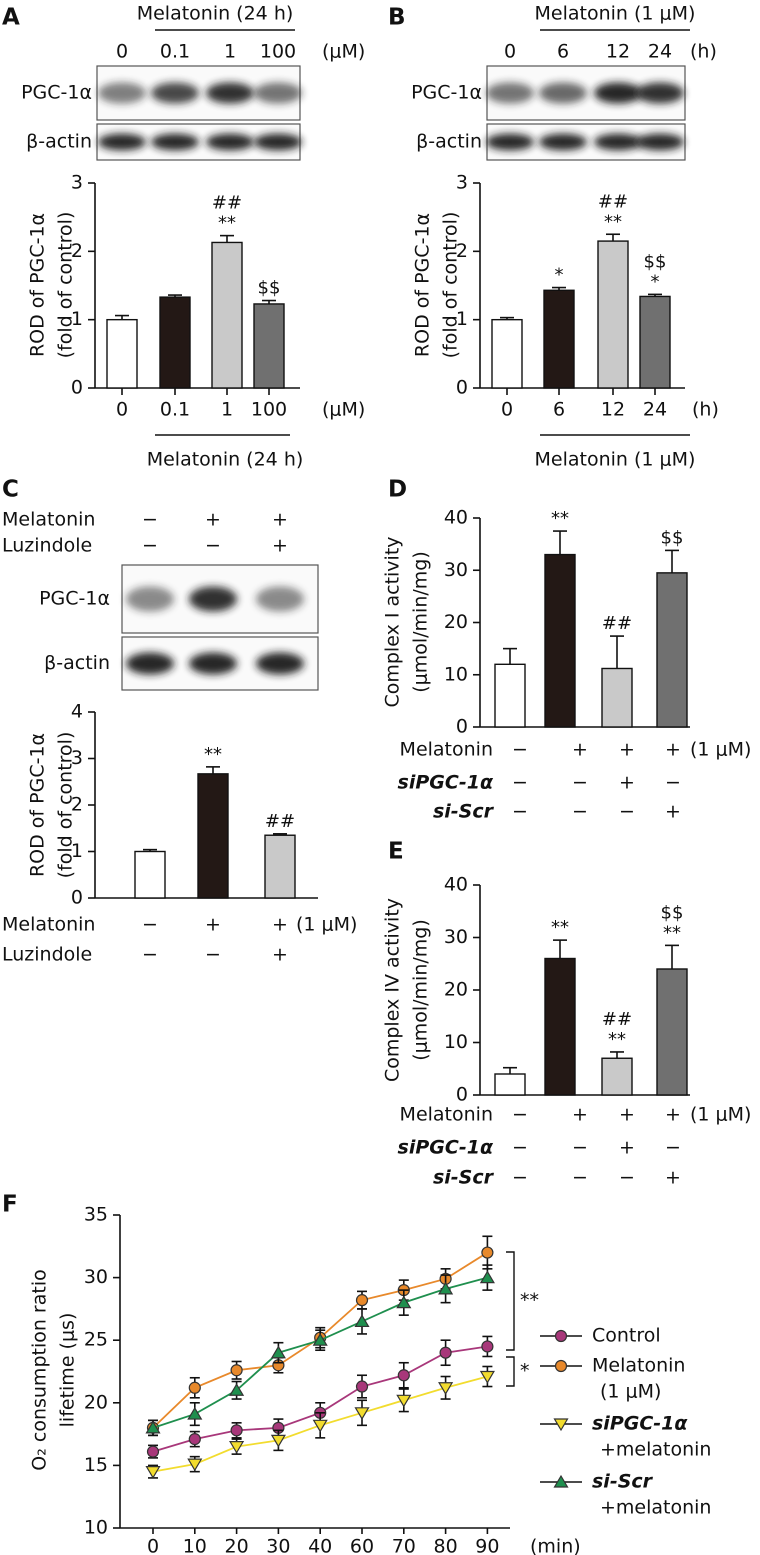 This screenshot has width=760, height=1555. What do you see at coordinates (456, 622) in the screenshot?
I see `y-tick-label: 20` at bounding box center [456, 622].